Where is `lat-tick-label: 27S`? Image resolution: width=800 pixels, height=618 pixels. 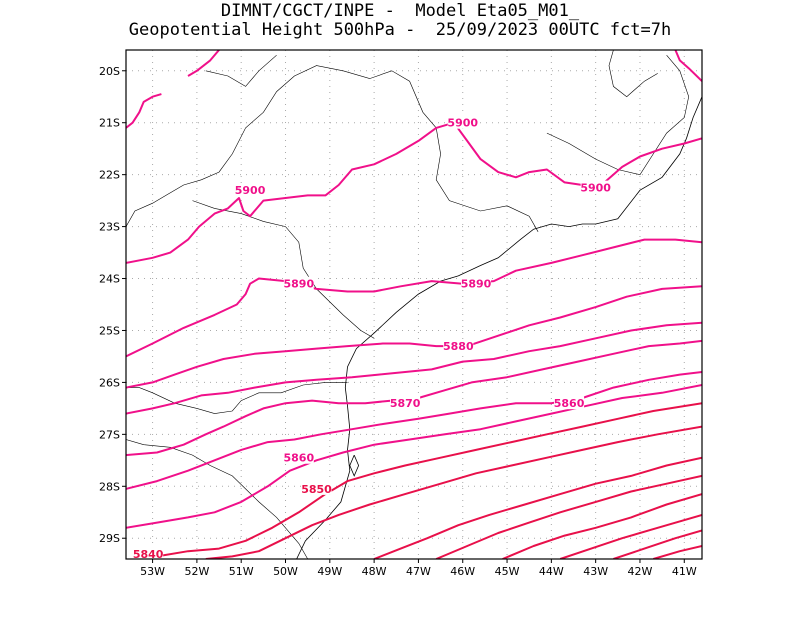 lat-tick-label: 27S is located at coordinates (109, 434).